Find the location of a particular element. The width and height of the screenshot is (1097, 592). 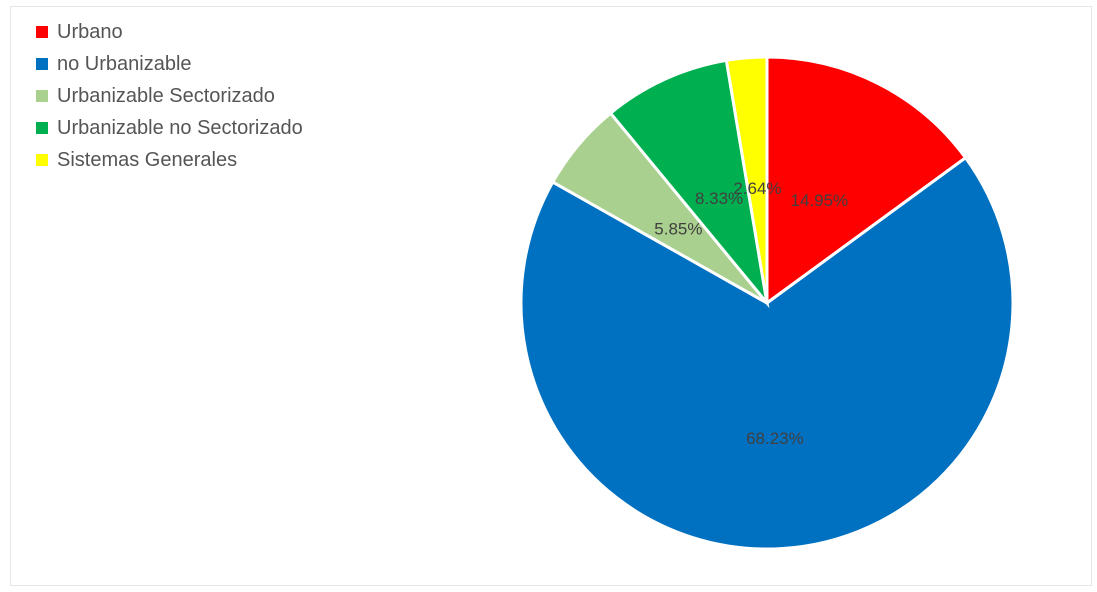

legend-item: Sistemas Generales is located at coordinates (169, 160).